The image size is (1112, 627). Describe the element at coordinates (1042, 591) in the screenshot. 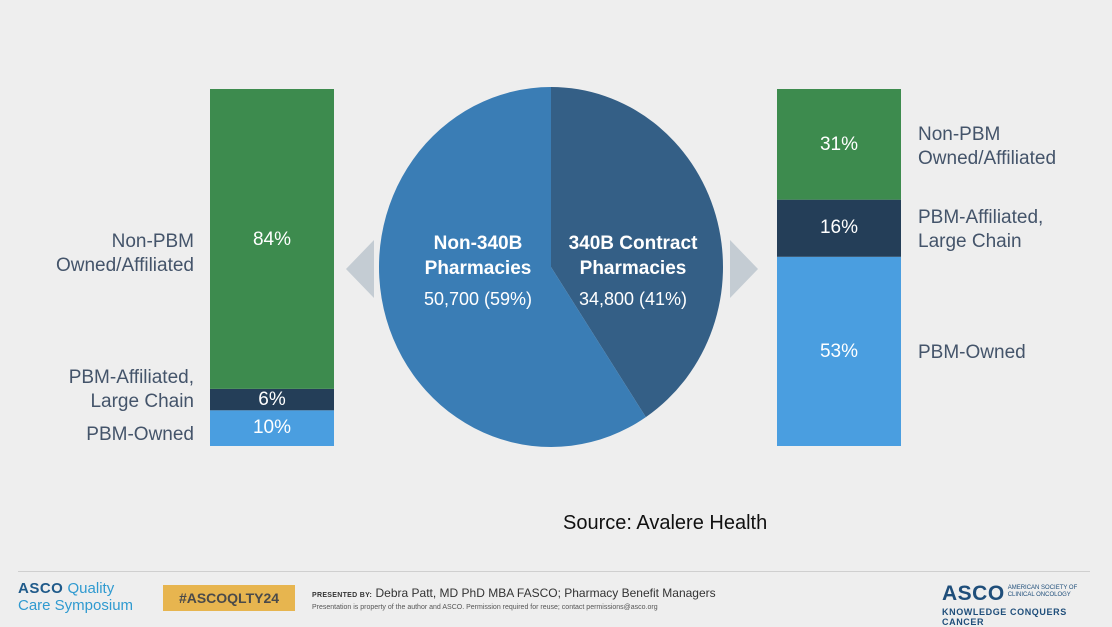

I see `logo-right-org: American Society of Clinical Oncology` at that location.